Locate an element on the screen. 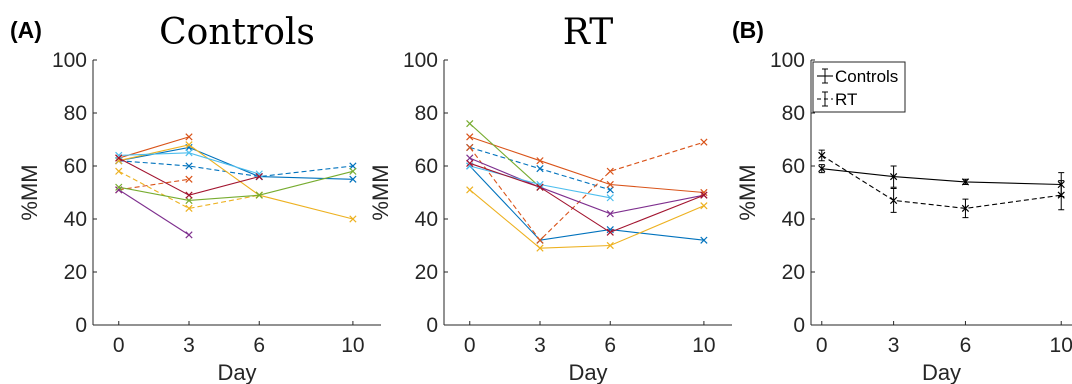 The width and height of the screenshot is (1072, 384). controls-series-1-line is located at coordinates (235, 169).